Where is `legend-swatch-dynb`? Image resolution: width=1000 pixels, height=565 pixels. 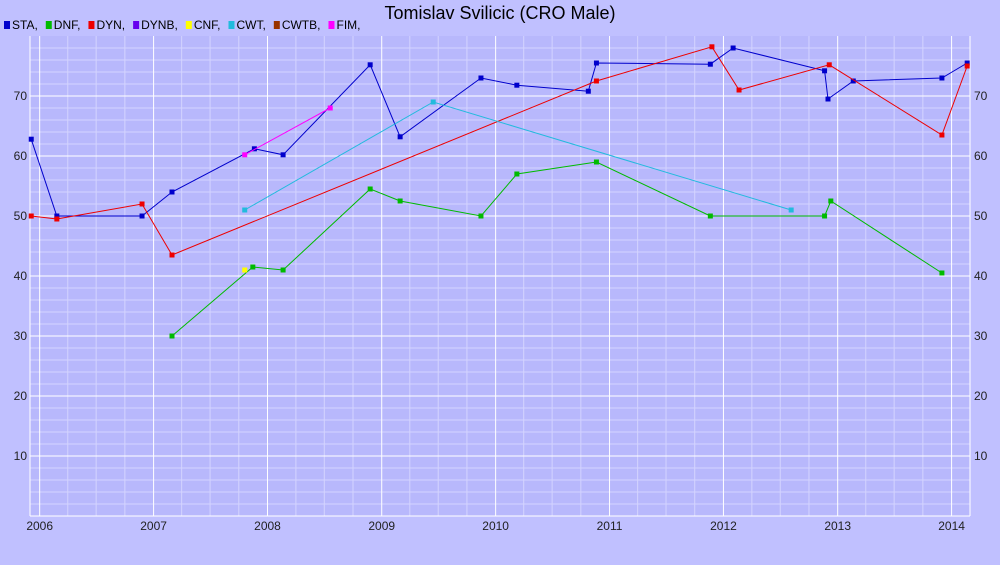
legend-swatch-dynb is located at coordinates (136, 25).